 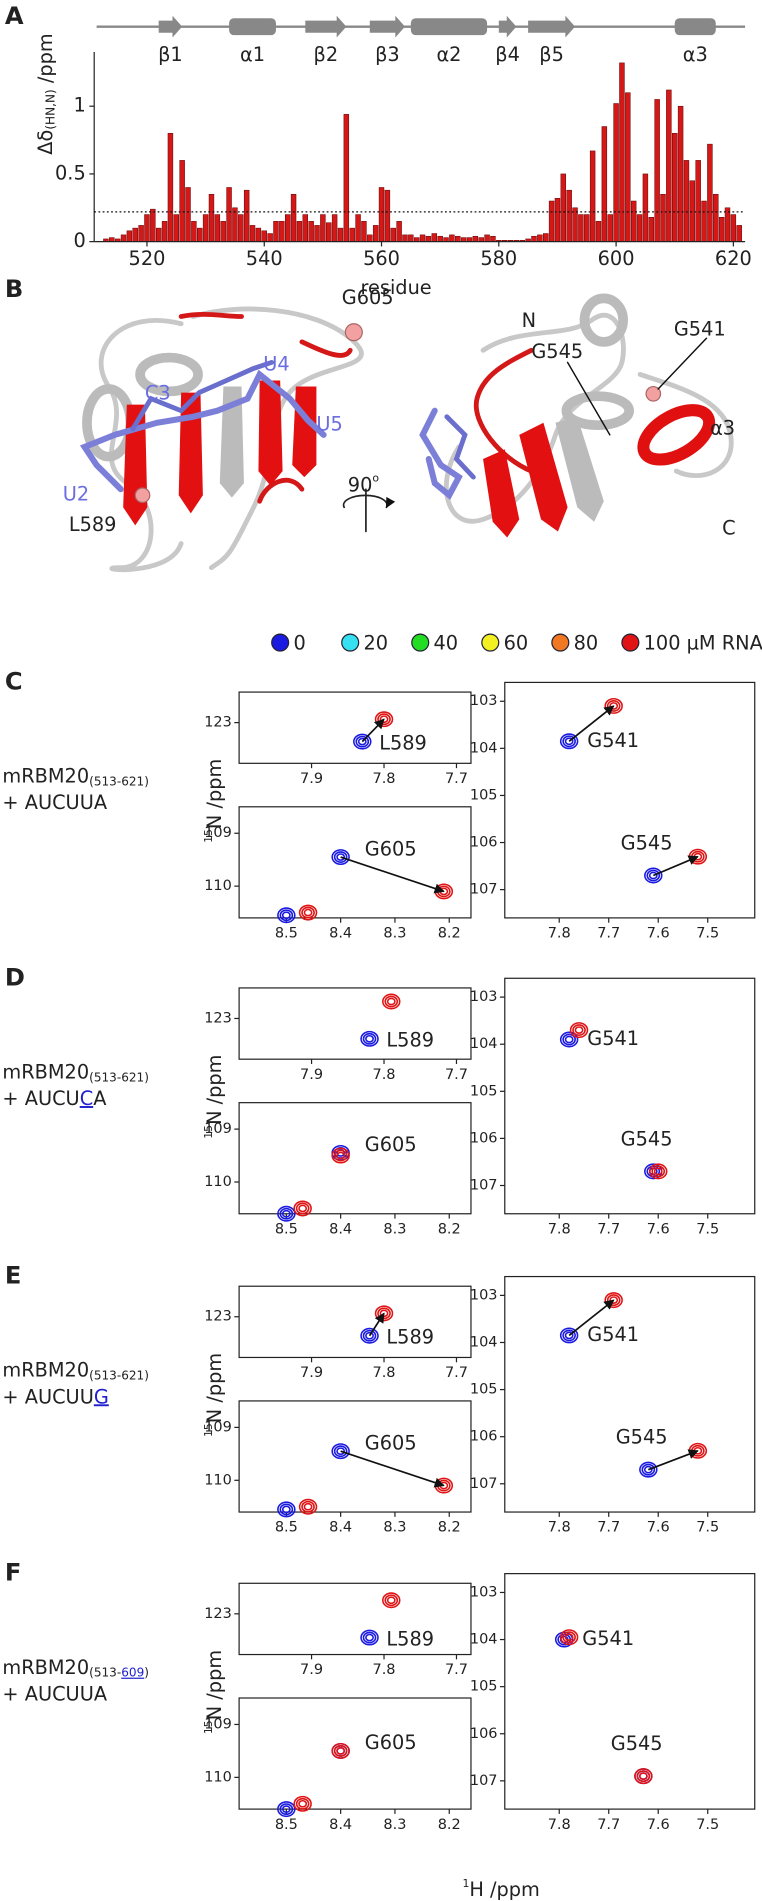 What do you see at coordinates (394, 934) in the screenshot?
I see `x-tick-label: 8.3` at bounding box center [394, 934].